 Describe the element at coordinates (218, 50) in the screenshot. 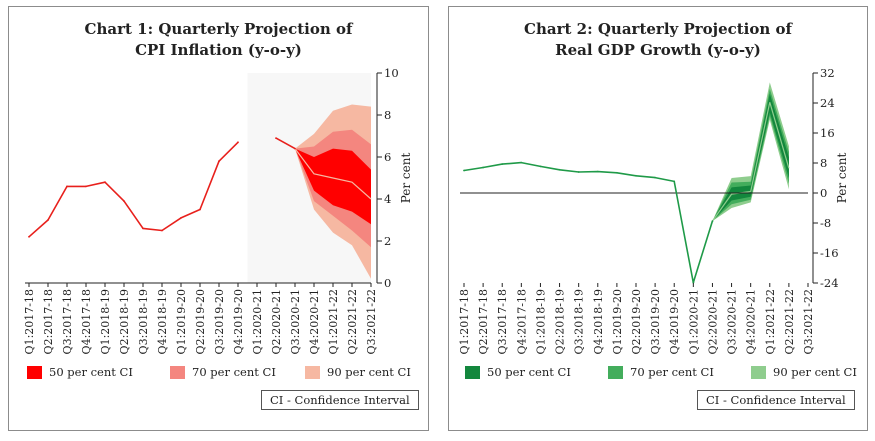

I see `chart1-title-line2: CPI Inflation (y-o-y)` at that location.